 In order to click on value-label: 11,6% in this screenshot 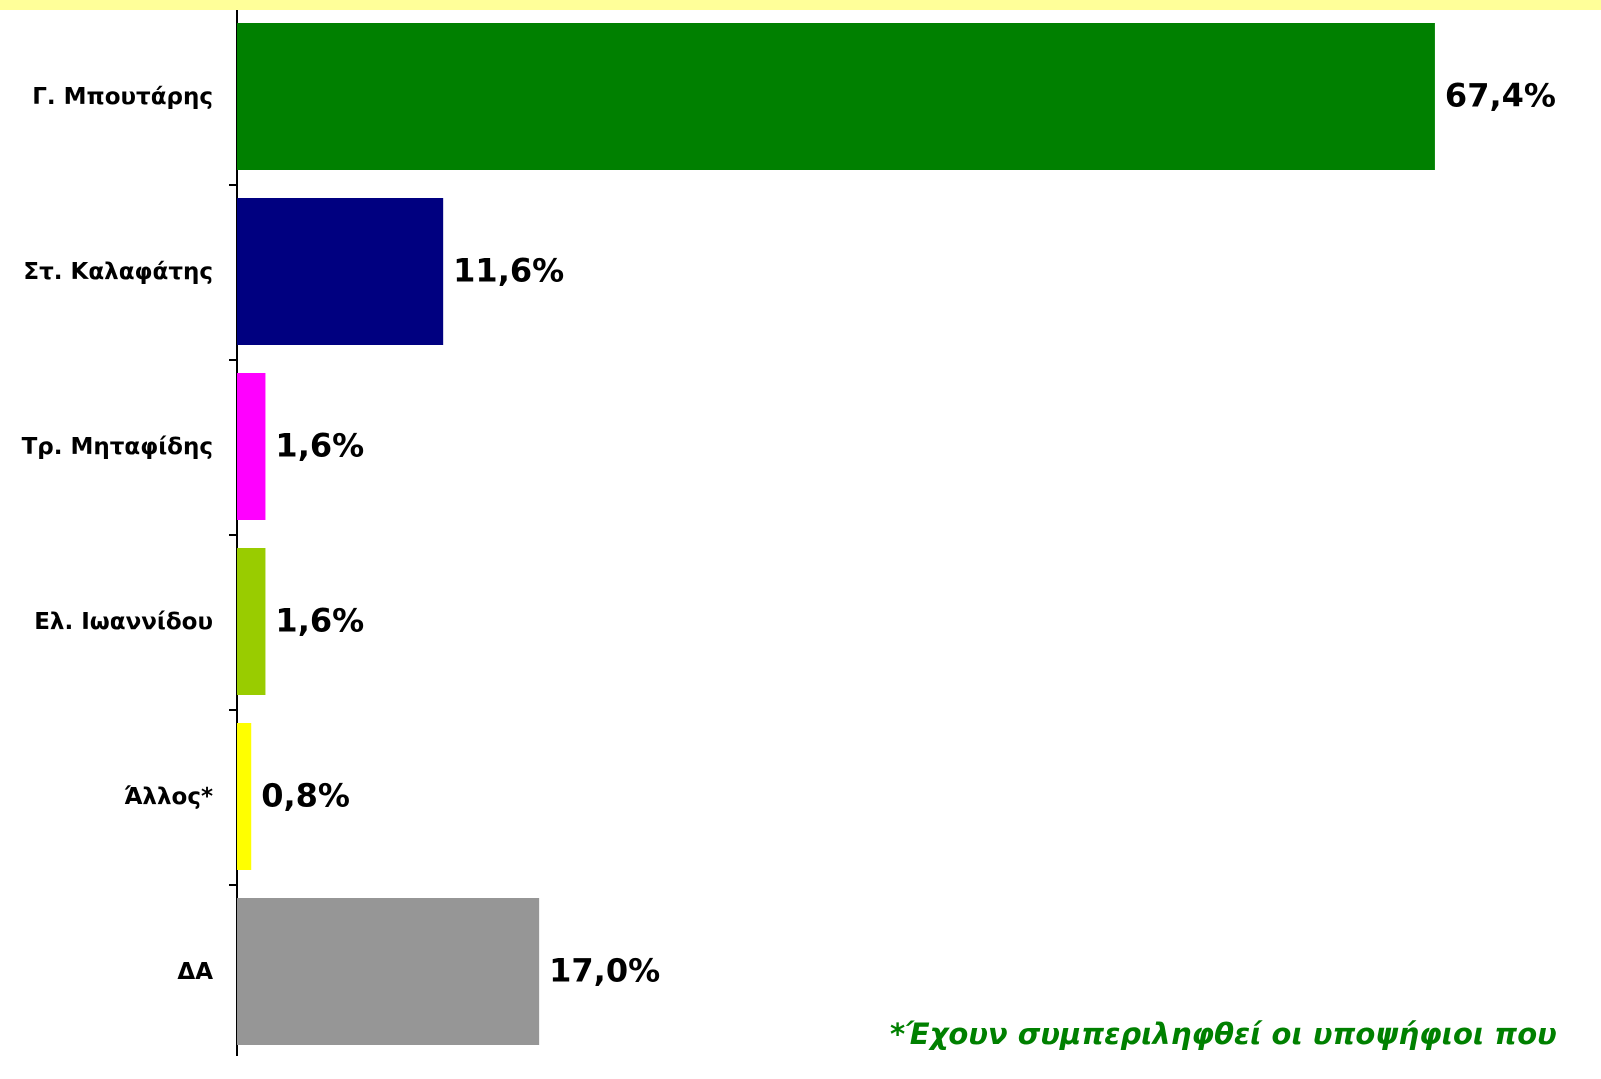, I will do `click(508, 271)`.